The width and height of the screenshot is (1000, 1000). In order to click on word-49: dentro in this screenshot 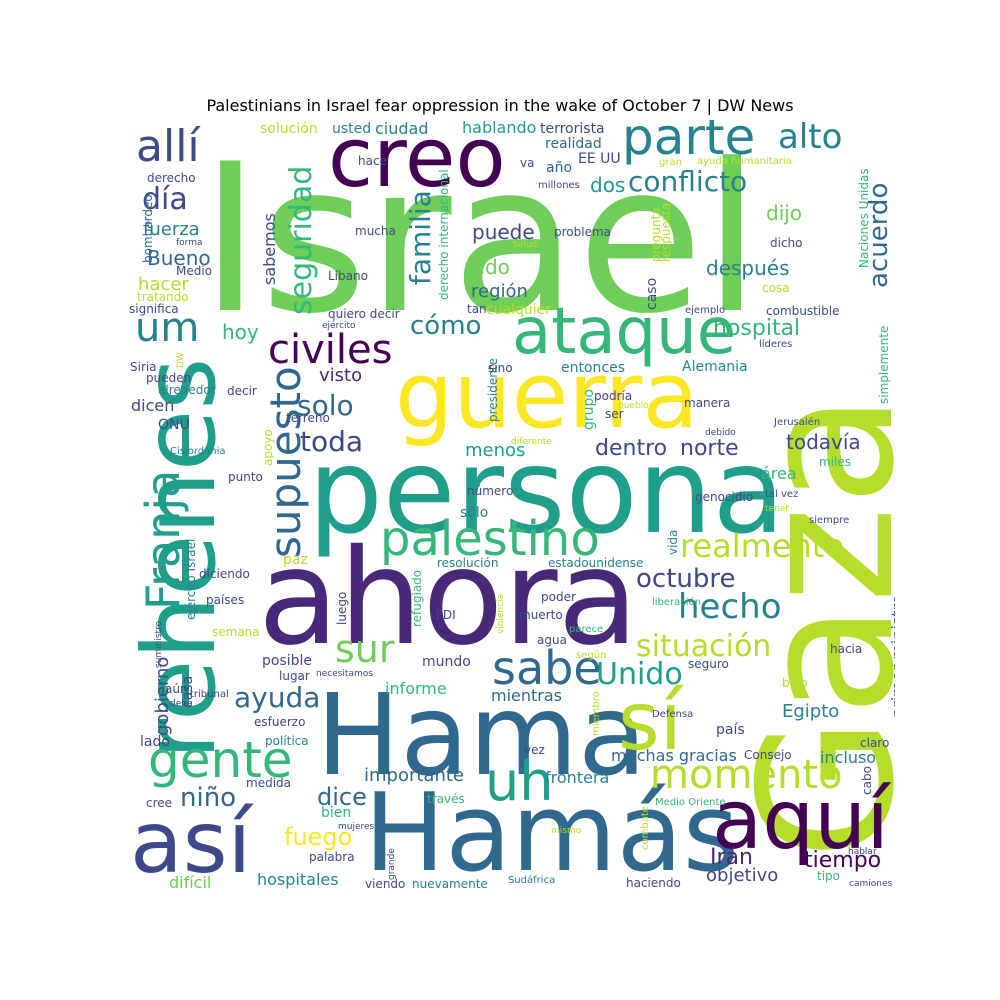, I will do `click(631, 448)`.